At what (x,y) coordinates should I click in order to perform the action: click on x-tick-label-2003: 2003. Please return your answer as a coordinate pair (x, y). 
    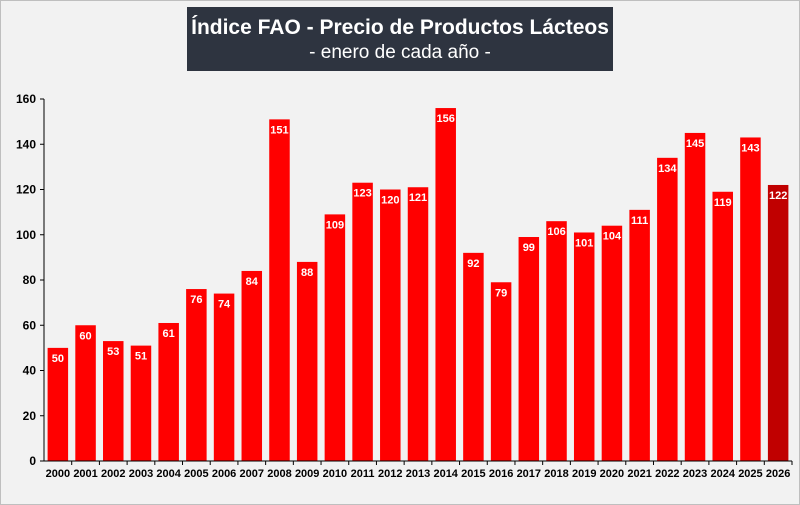
    Looking at the image, I should click on (141, 474).